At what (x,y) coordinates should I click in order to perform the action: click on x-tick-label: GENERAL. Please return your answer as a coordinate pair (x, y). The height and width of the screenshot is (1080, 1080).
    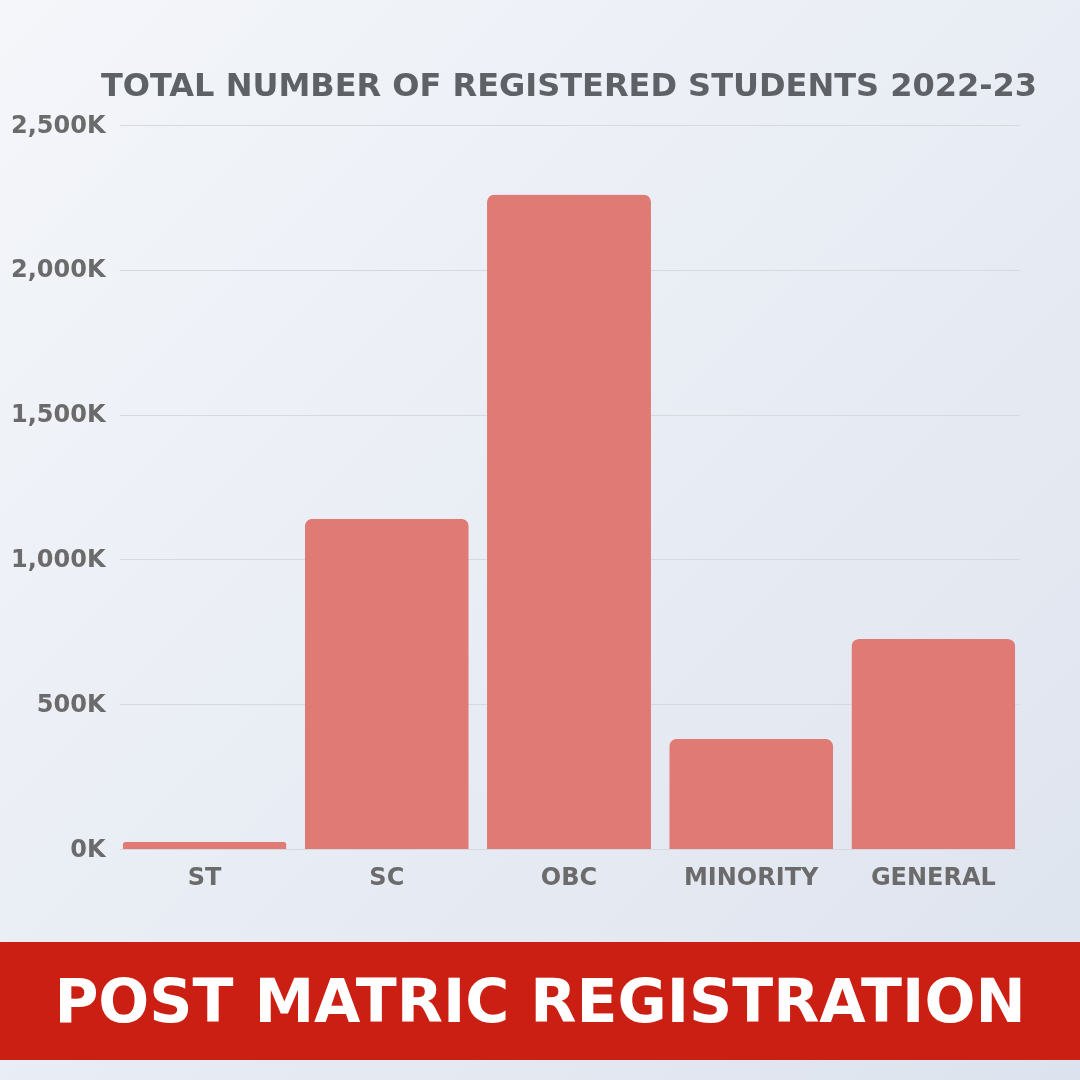
    Looking at the image, I should click on (933, 876).